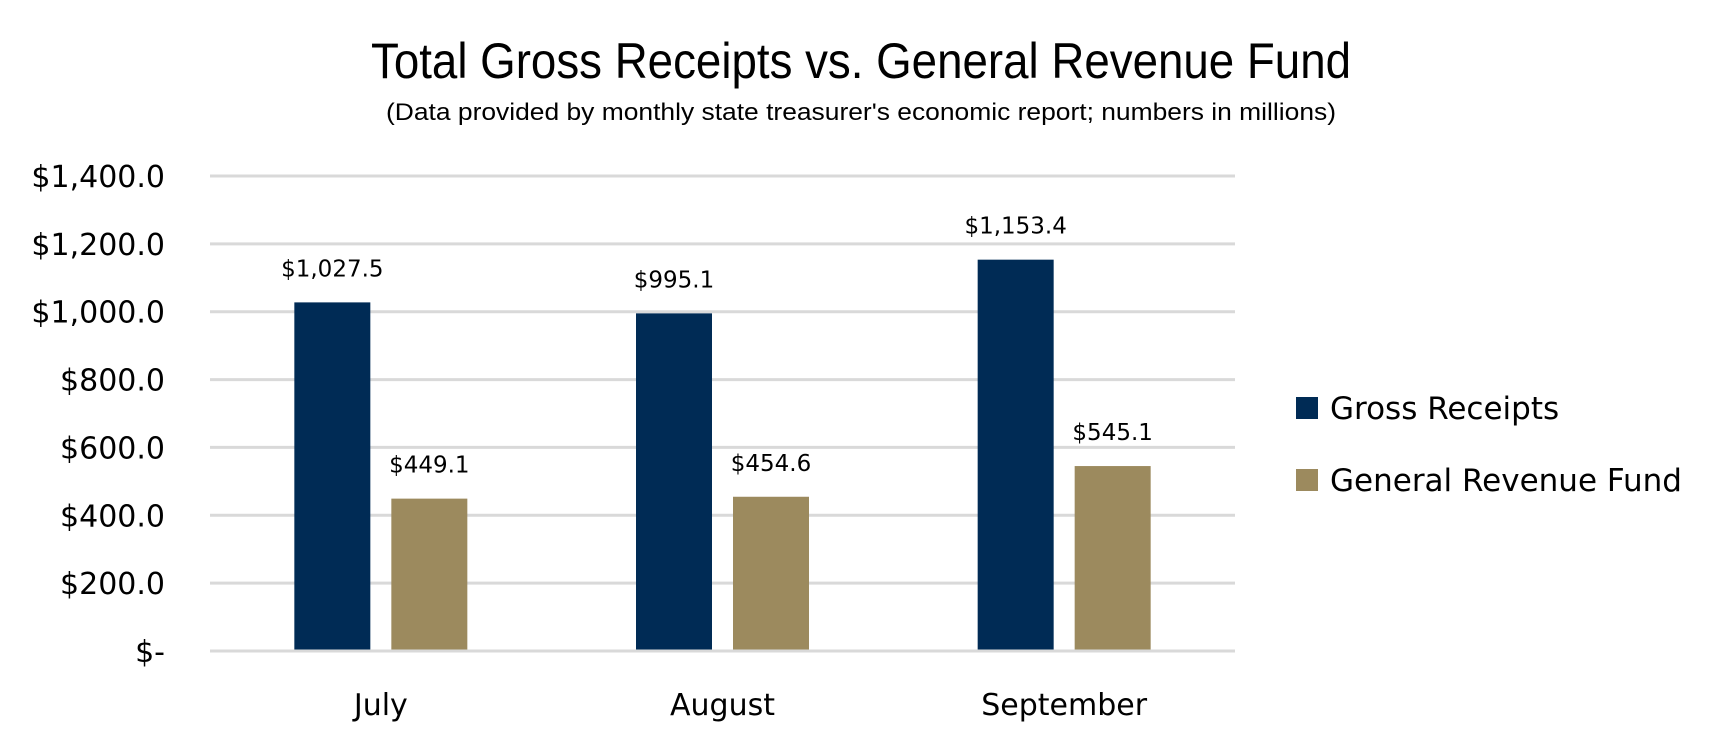 The width and height of the screenshot is (1723, 748). I want to click on y-tick-label: $-, so click(150, 652).